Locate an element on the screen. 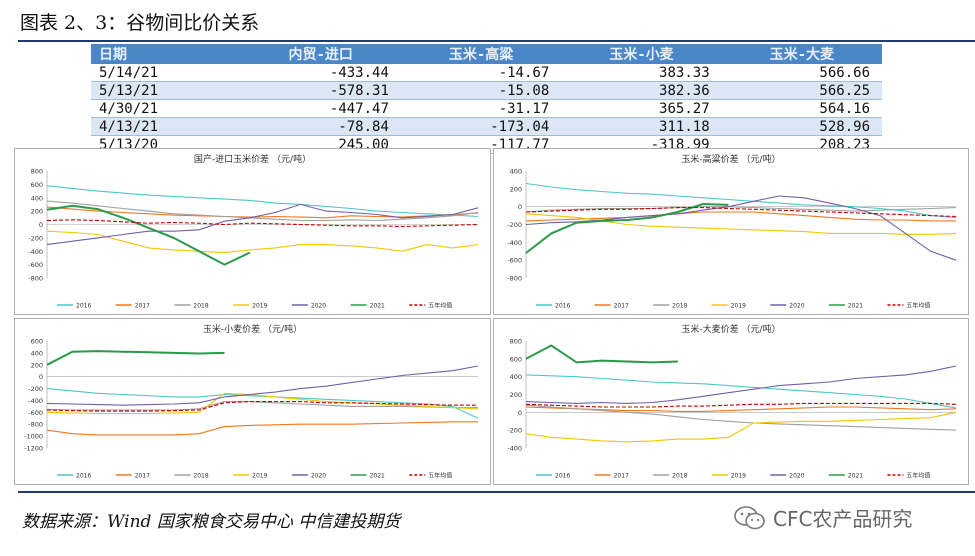  cell-value: -15.08 is located at coordinates (481, 90).